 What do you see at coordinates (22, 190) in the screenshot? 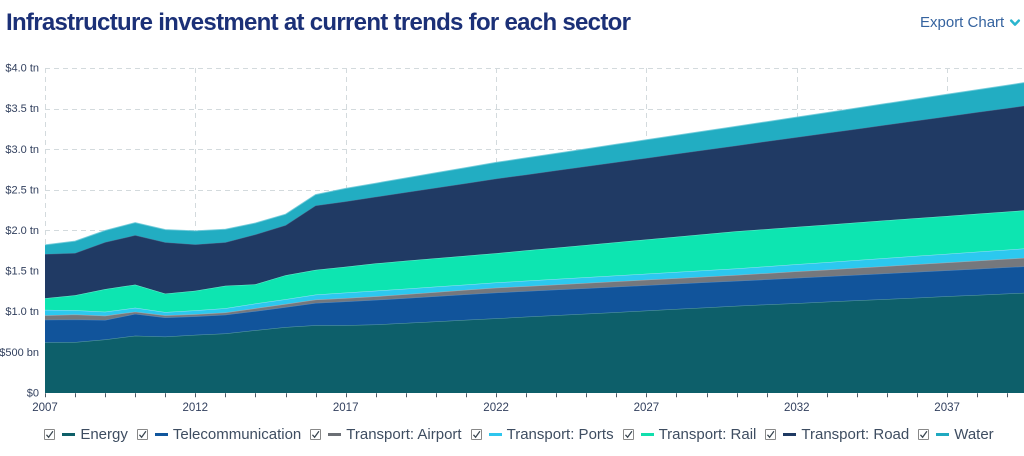
I see `svg-text: $2.5 tn` at bounding box center [22, 190].